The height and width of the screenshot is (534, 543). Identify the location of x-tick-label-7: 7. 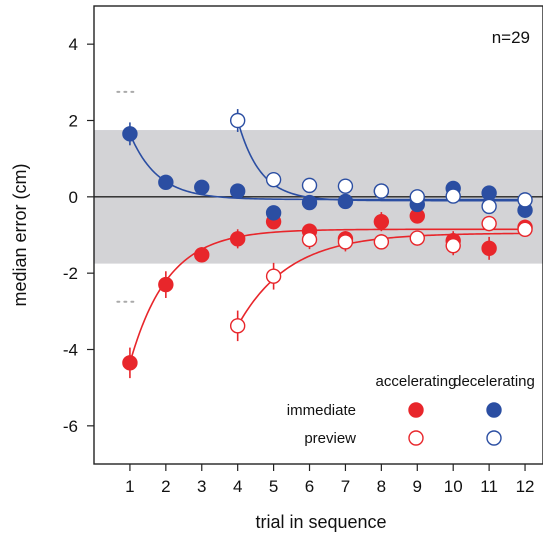
(345, 486).